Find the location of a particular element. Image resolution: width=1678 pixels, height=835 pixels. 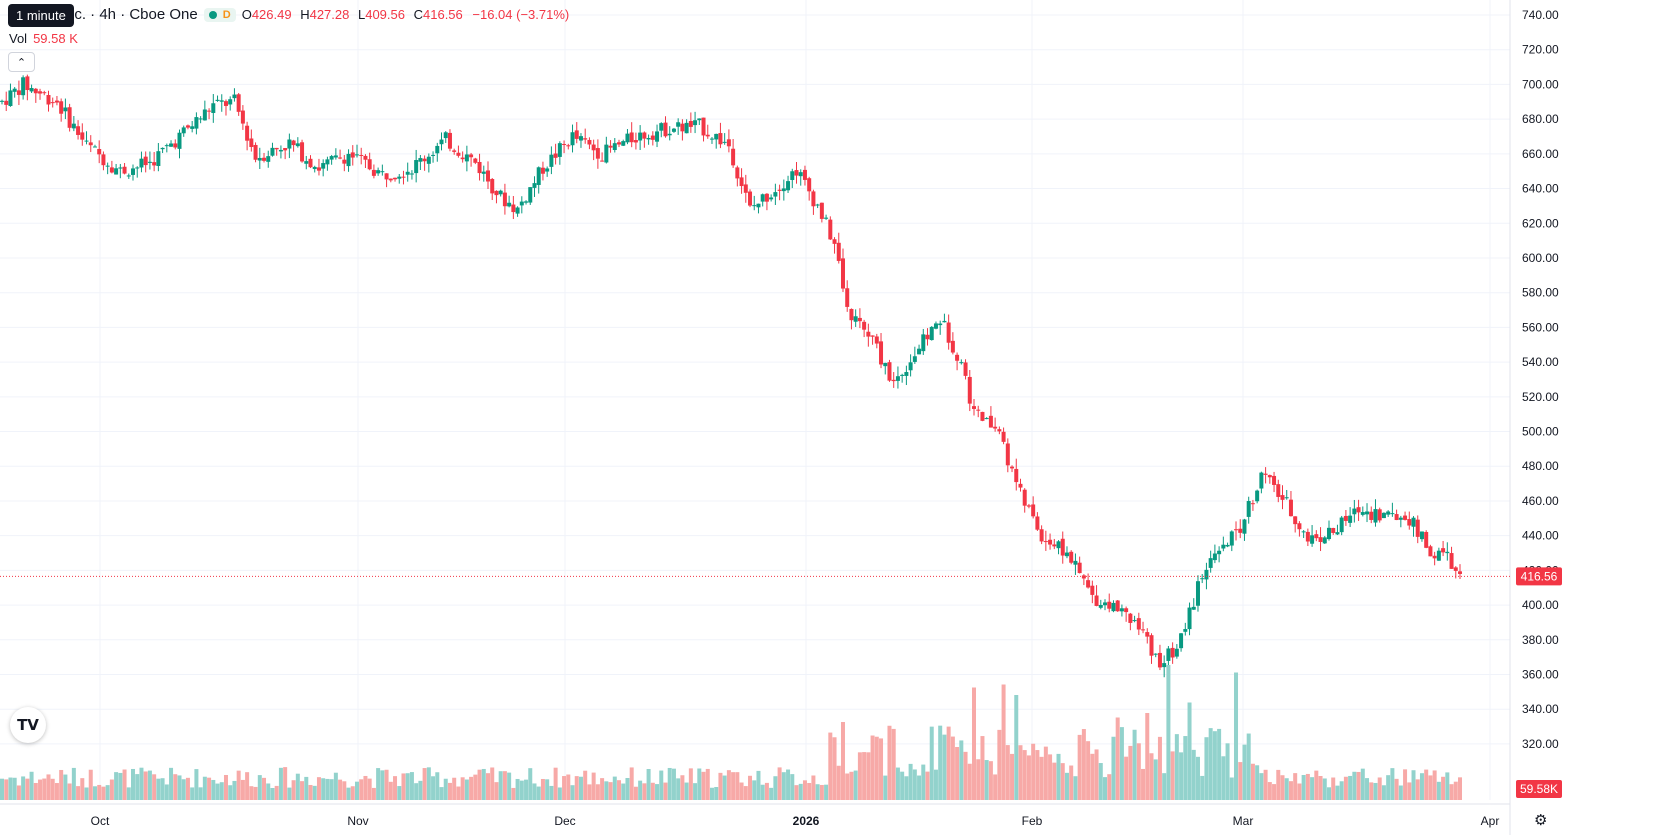

collapse-legend-button: ⌃ is located at coordinates (21, 62).